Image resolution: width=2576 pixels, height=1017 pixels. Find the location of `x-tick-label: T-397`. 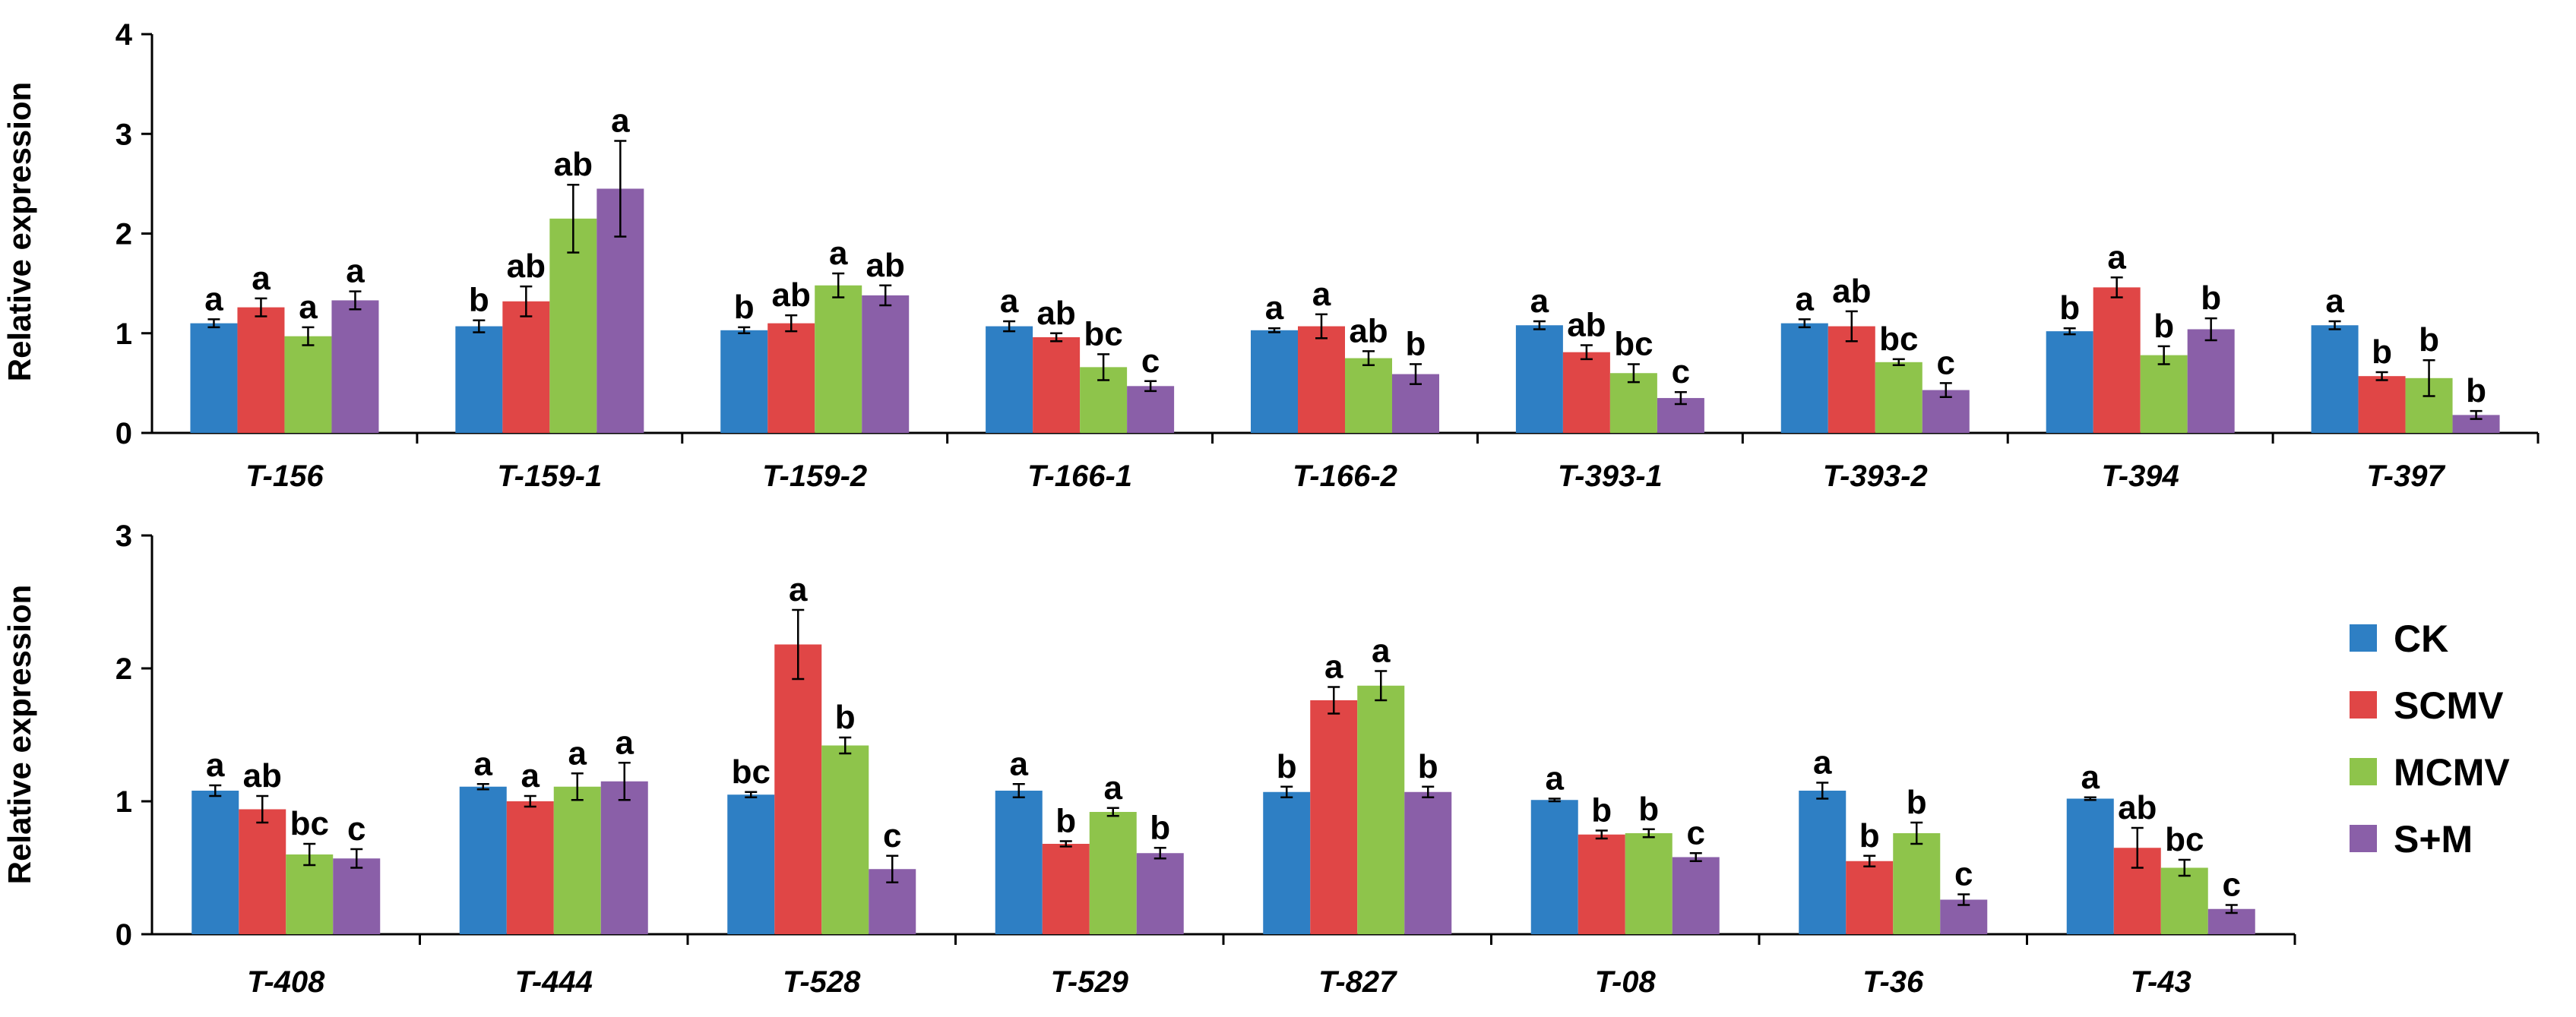

x-tick-label: T-397 is located at coordinates (2405, 477).